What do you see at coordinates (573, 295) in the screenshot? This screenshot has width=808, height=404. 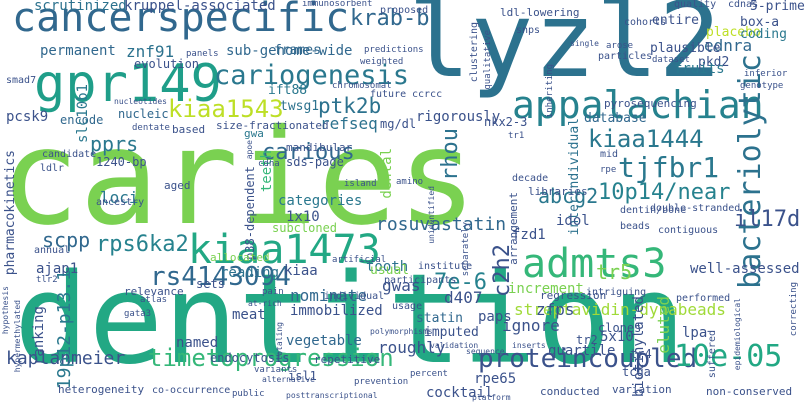 I see `word-regression: regression` at bounding box center [573, 295].